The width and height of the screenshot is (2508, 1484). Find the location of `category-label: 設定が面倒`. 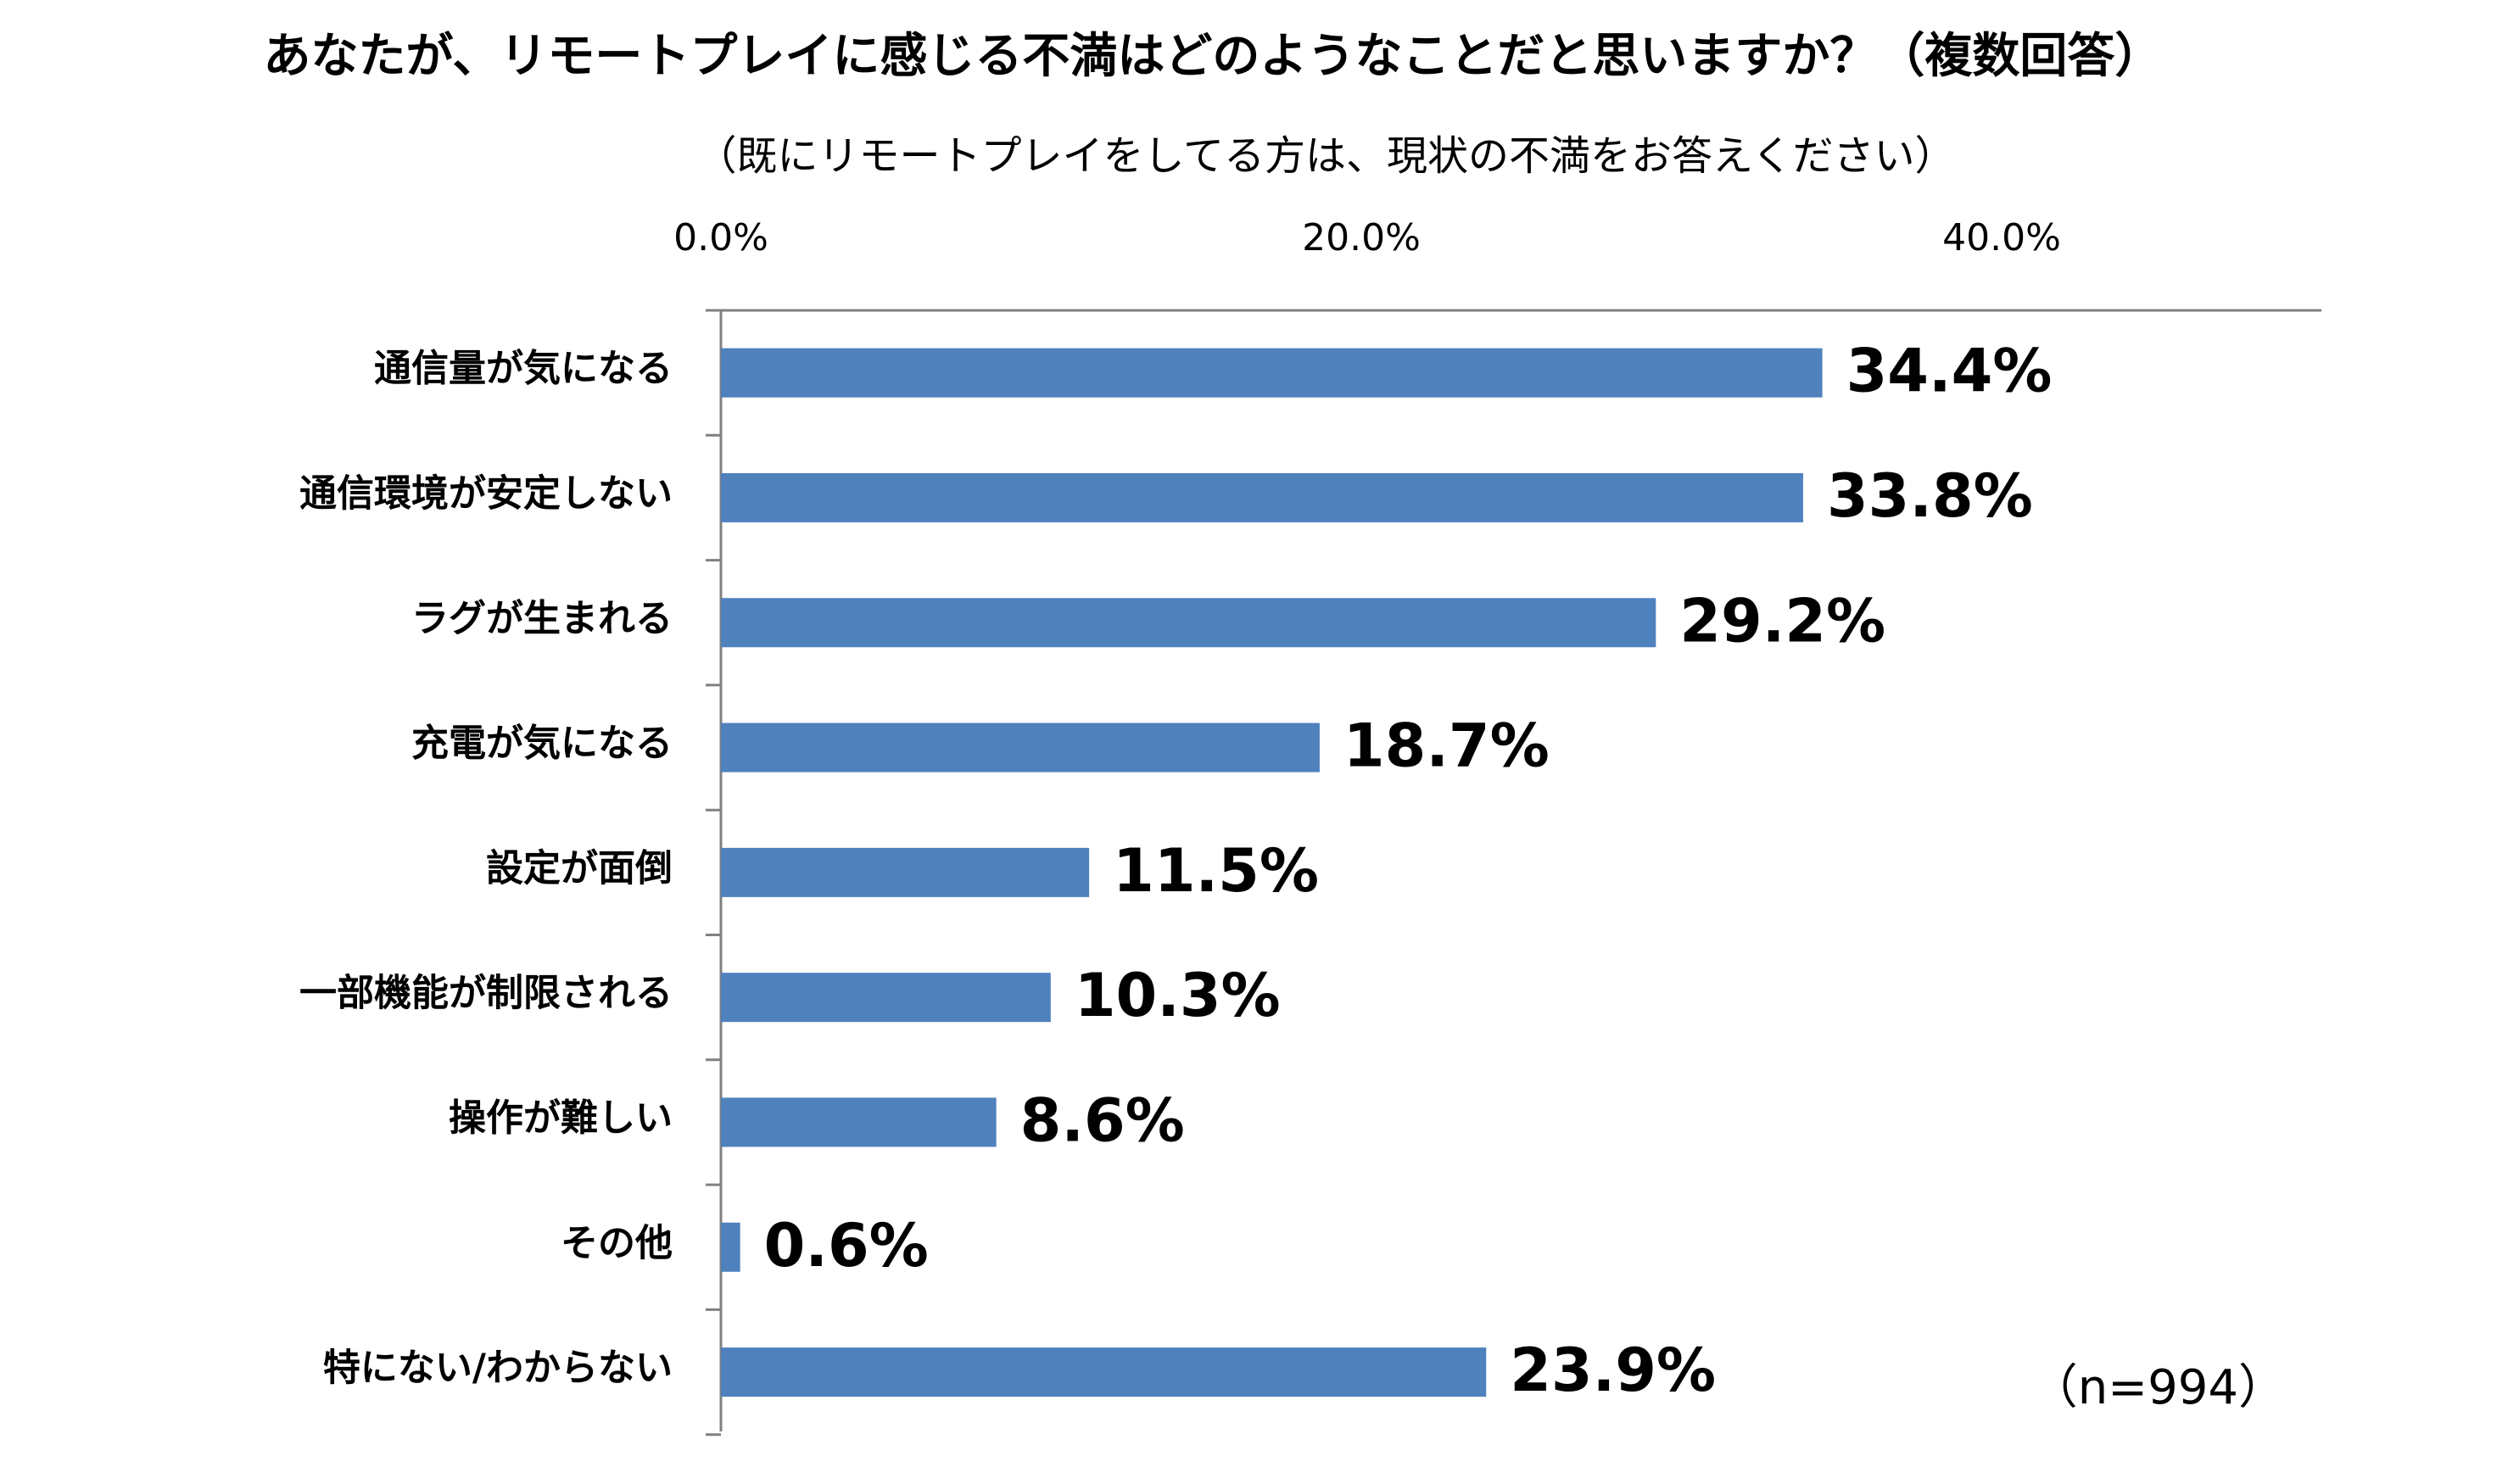

category-label: 設定が面倒 is located at coordinates (579, 868).